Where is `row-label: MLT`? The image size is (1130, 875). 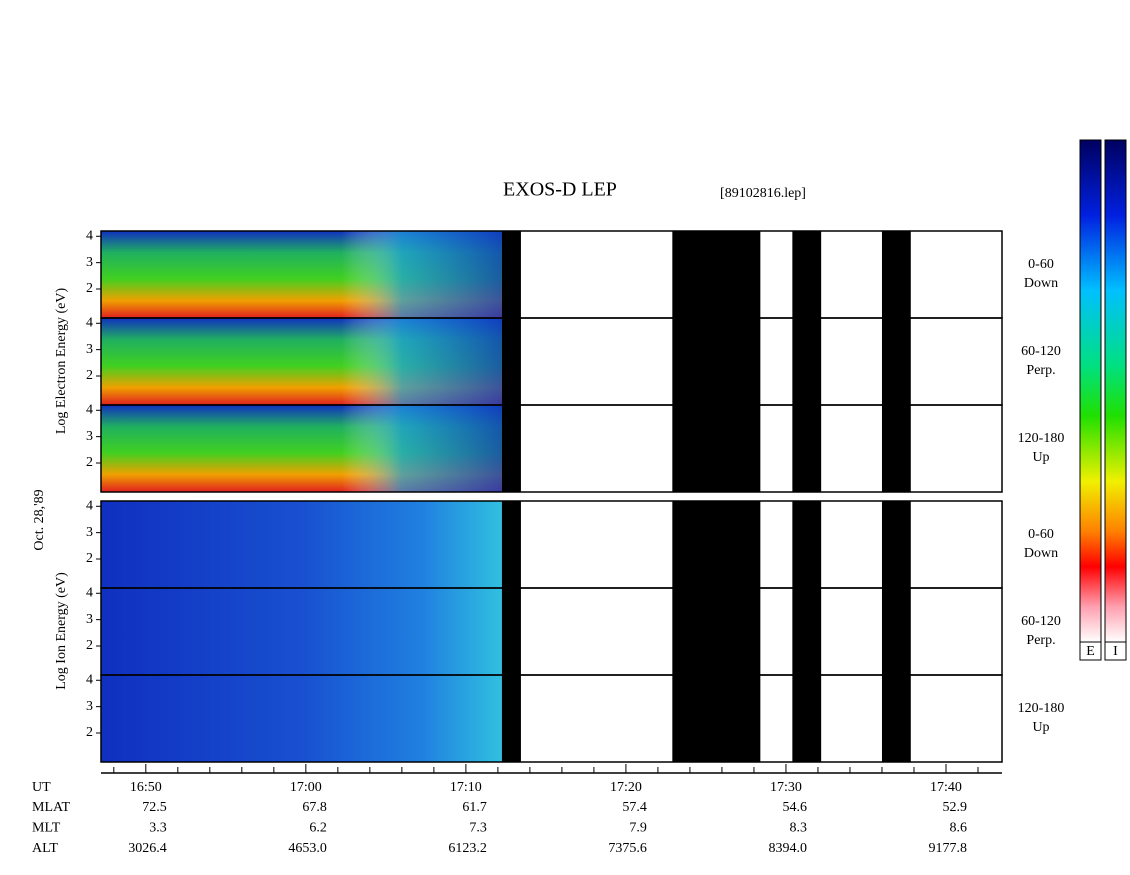 row-label: MLT is located at coordinates (46, 828).